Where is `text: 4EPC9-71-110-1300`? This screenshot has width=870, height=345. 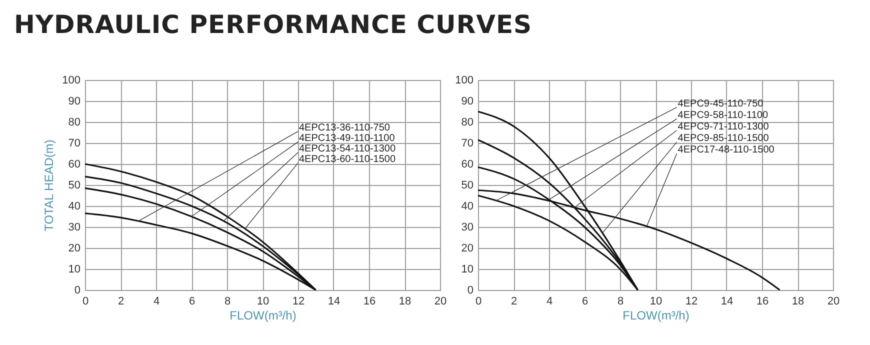
text: 4EPC9-71-110-1300 is located at coordinates (724, 126).